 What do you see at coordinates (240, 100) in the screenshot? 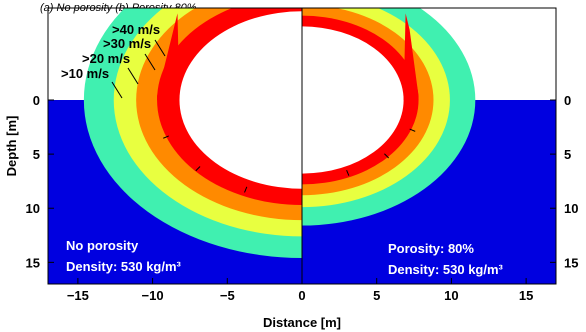
I see `left-crater` at bounding box center [240, 100].